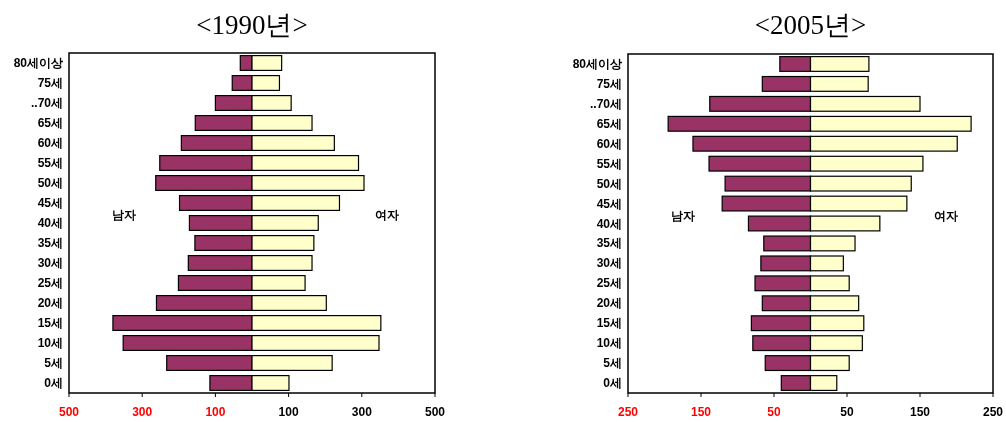  I want to click on chart-title: <2005년>, so click(810, 25).